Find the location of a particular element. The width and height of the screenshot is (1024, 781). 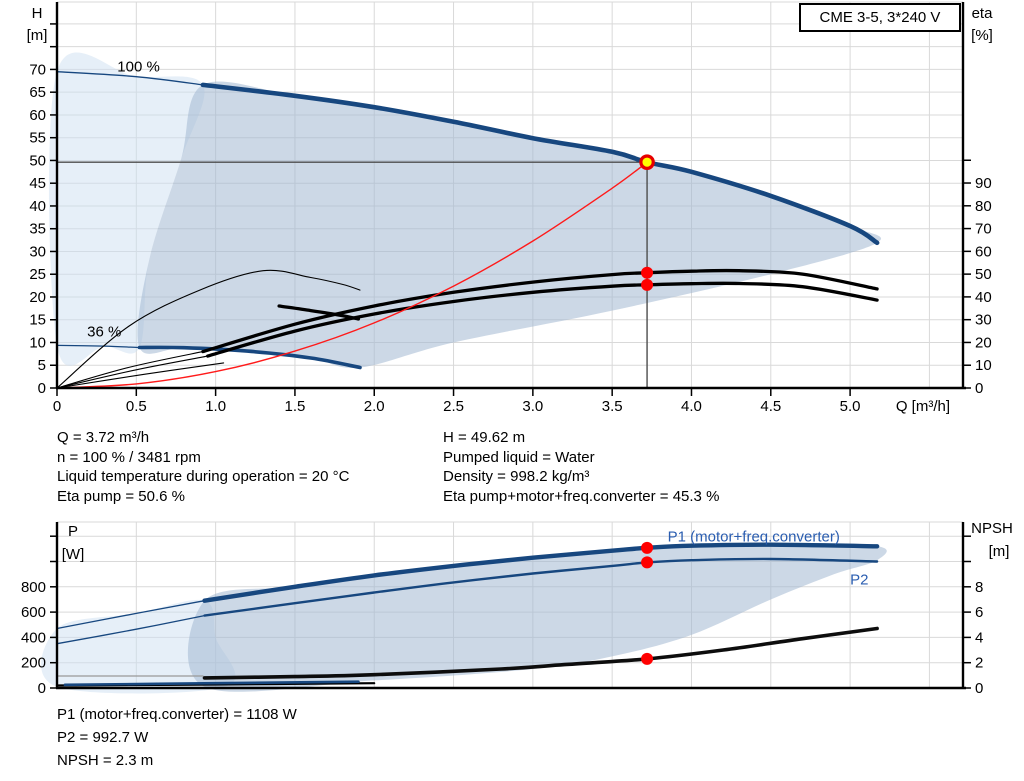

power-range-low is located at coordinates (138, 646).